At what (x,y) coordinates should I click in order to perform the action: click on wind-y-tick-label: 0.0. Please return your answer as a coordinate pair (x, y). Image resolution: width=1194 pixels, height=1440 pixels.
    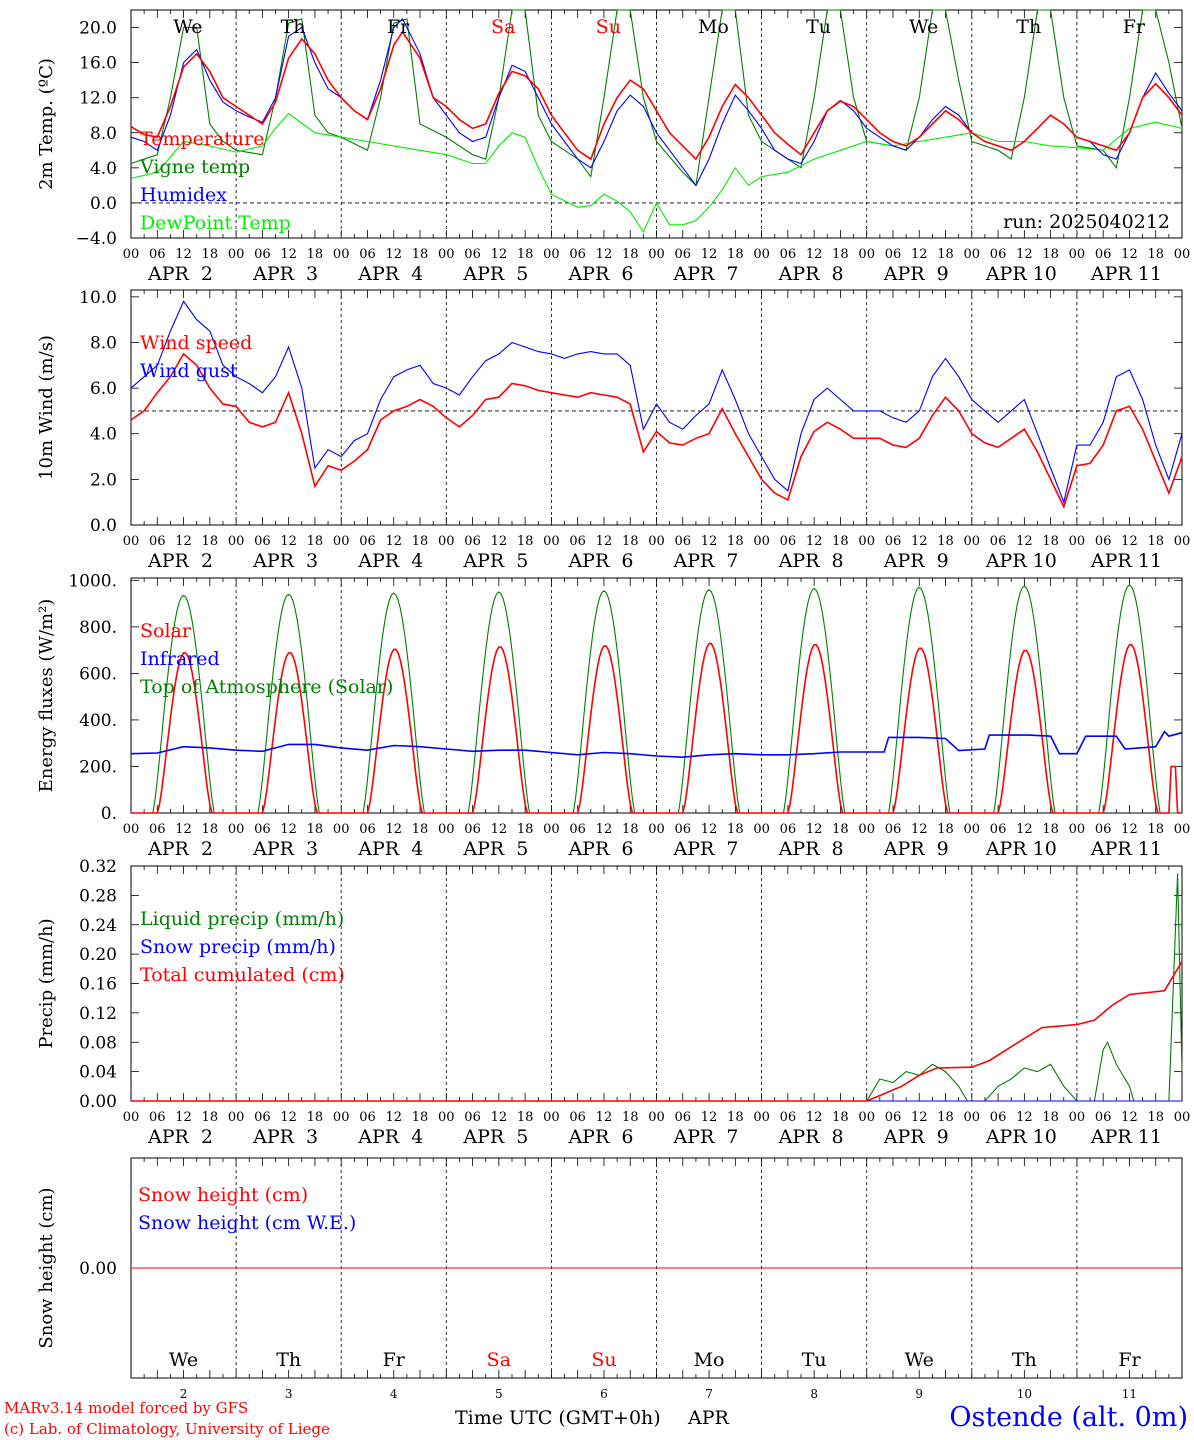
    Looking at the image, I should click on (103, 526).